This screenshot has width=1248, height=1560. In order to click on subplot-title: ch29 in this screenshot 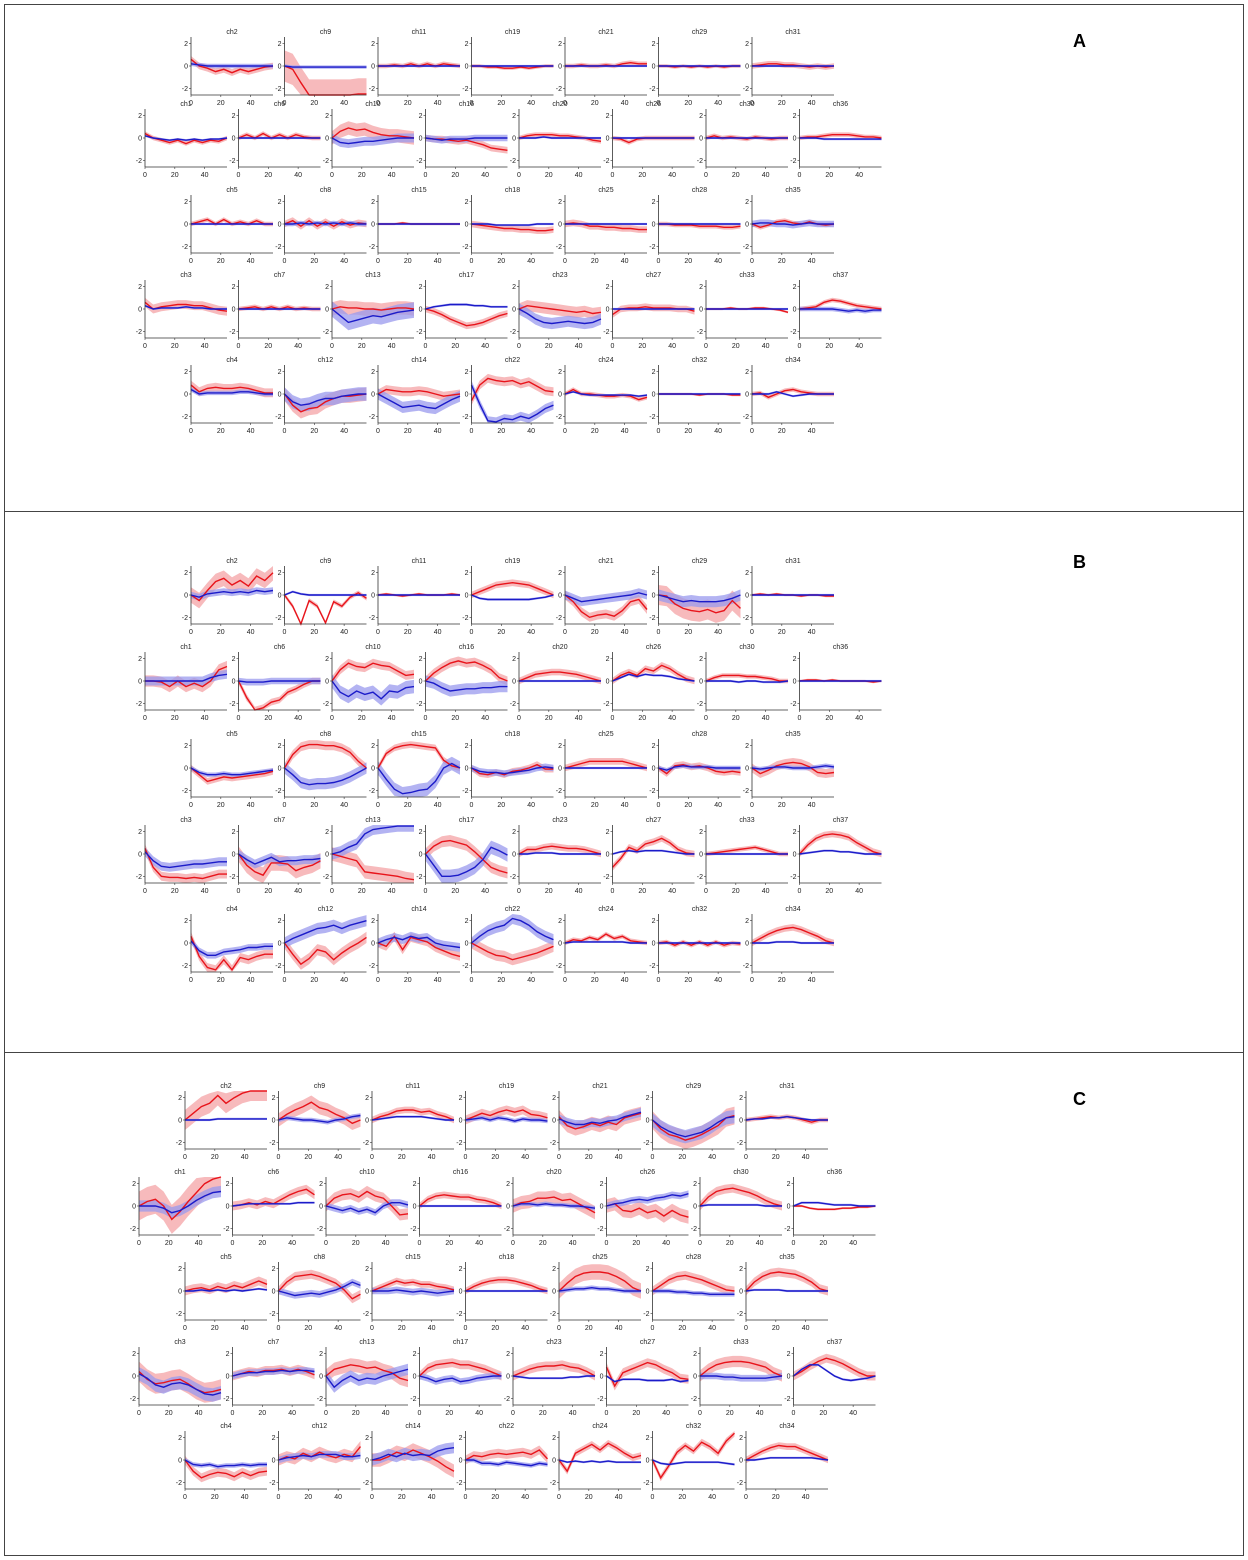, I will do `click(699, 561)`.